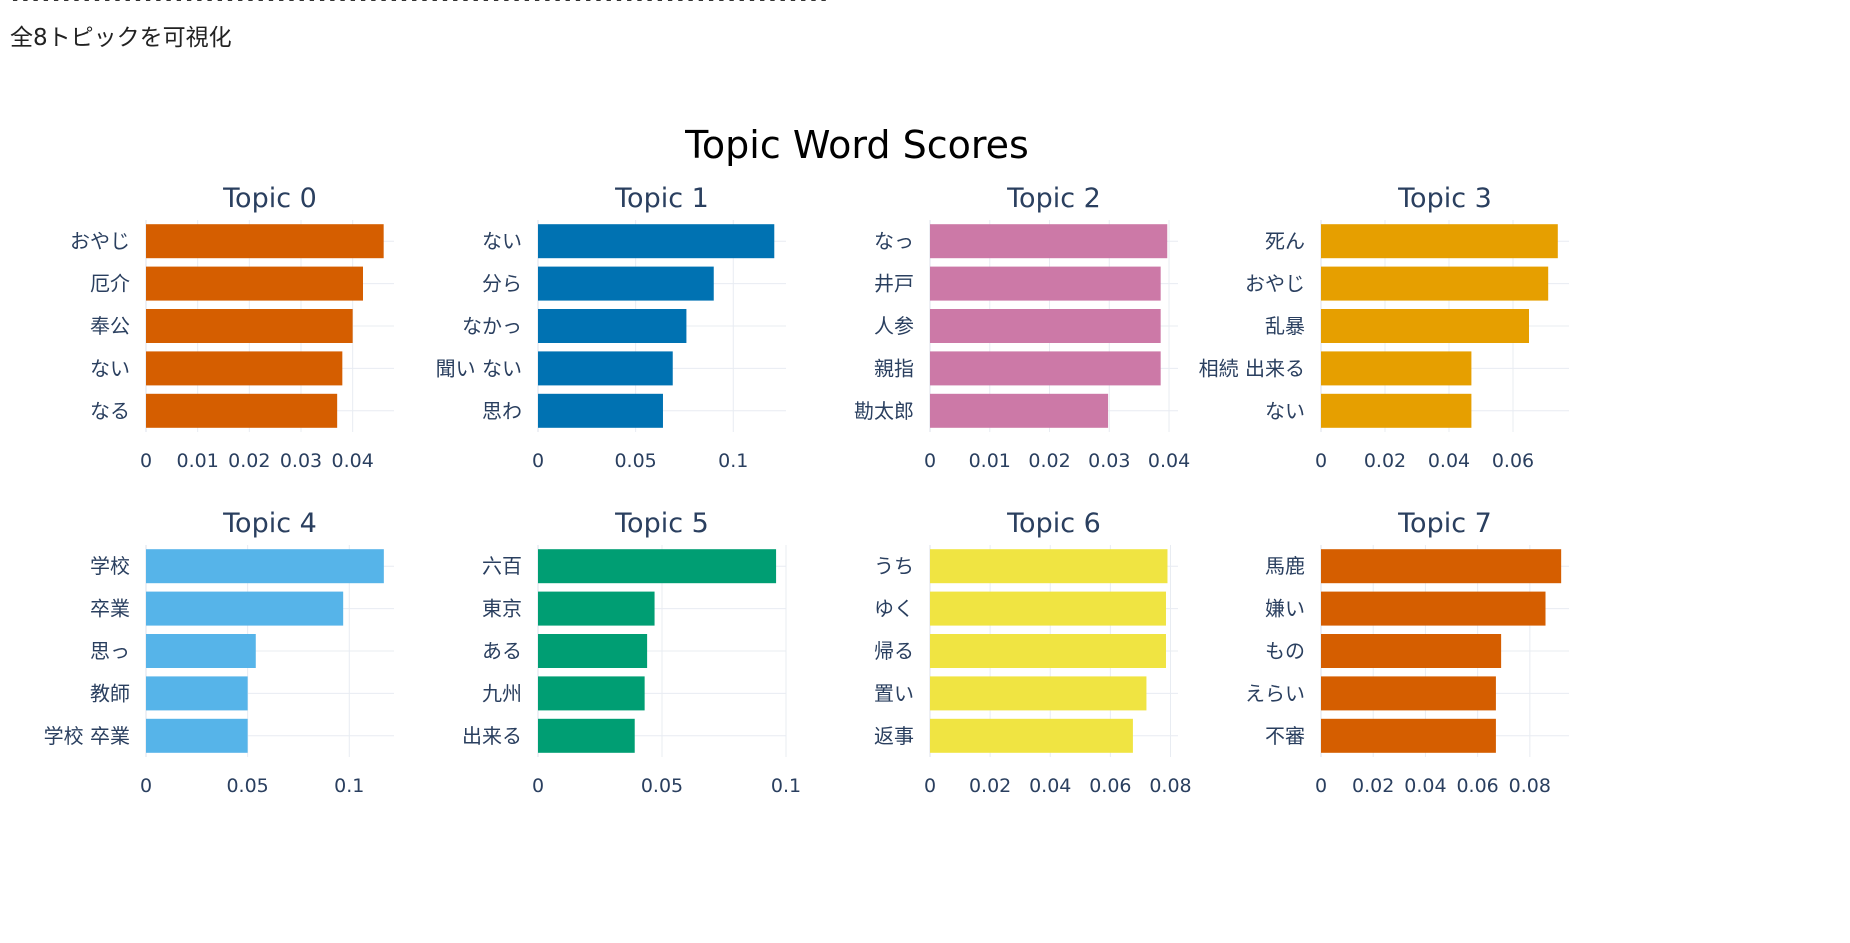  Describe the element at coordinates (1285, 241) in the screenshot. I see `category-label: 死ん` at that location.